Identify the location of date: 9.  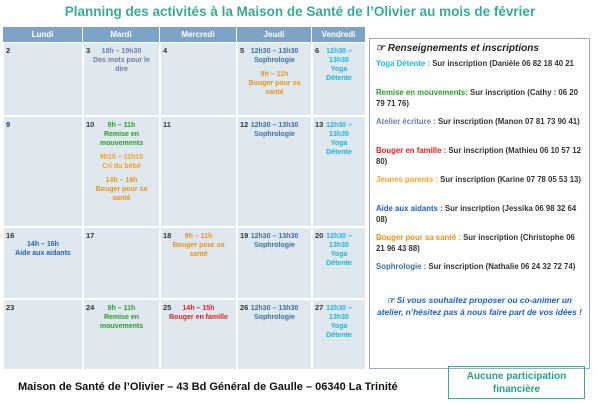
(8, 124).